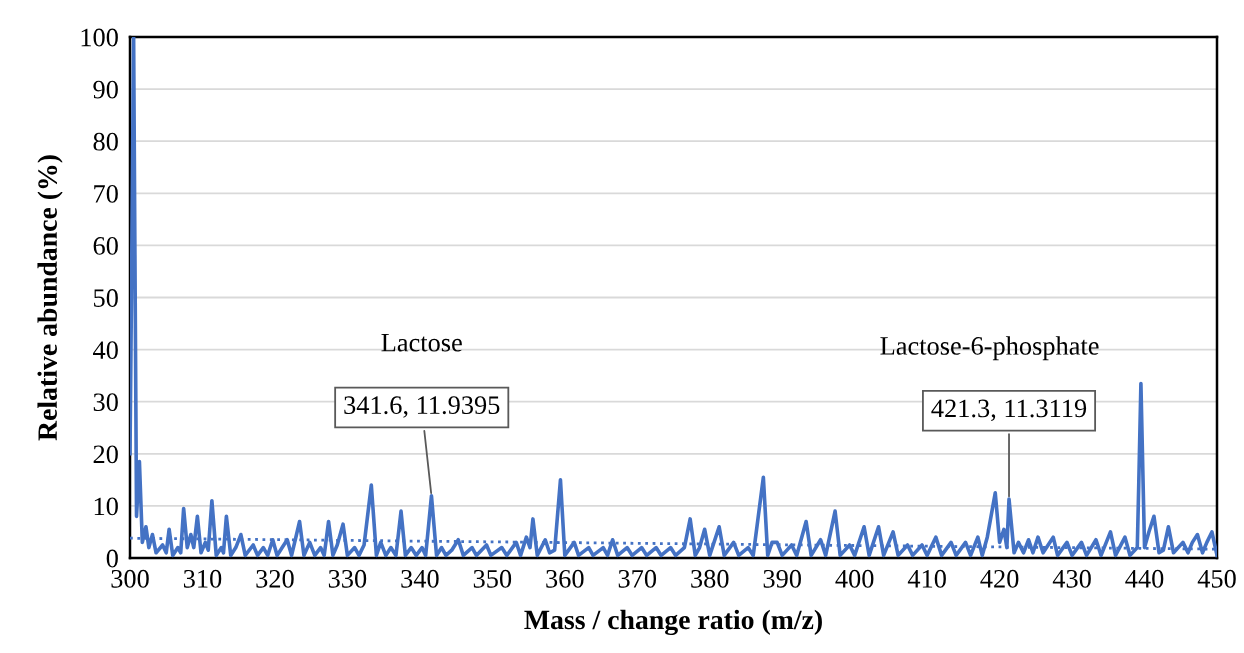  What do you see at coordinates (202, 578) in the screenshot?
I see `x-tick-label: 310` at bounding box center [202, 578].